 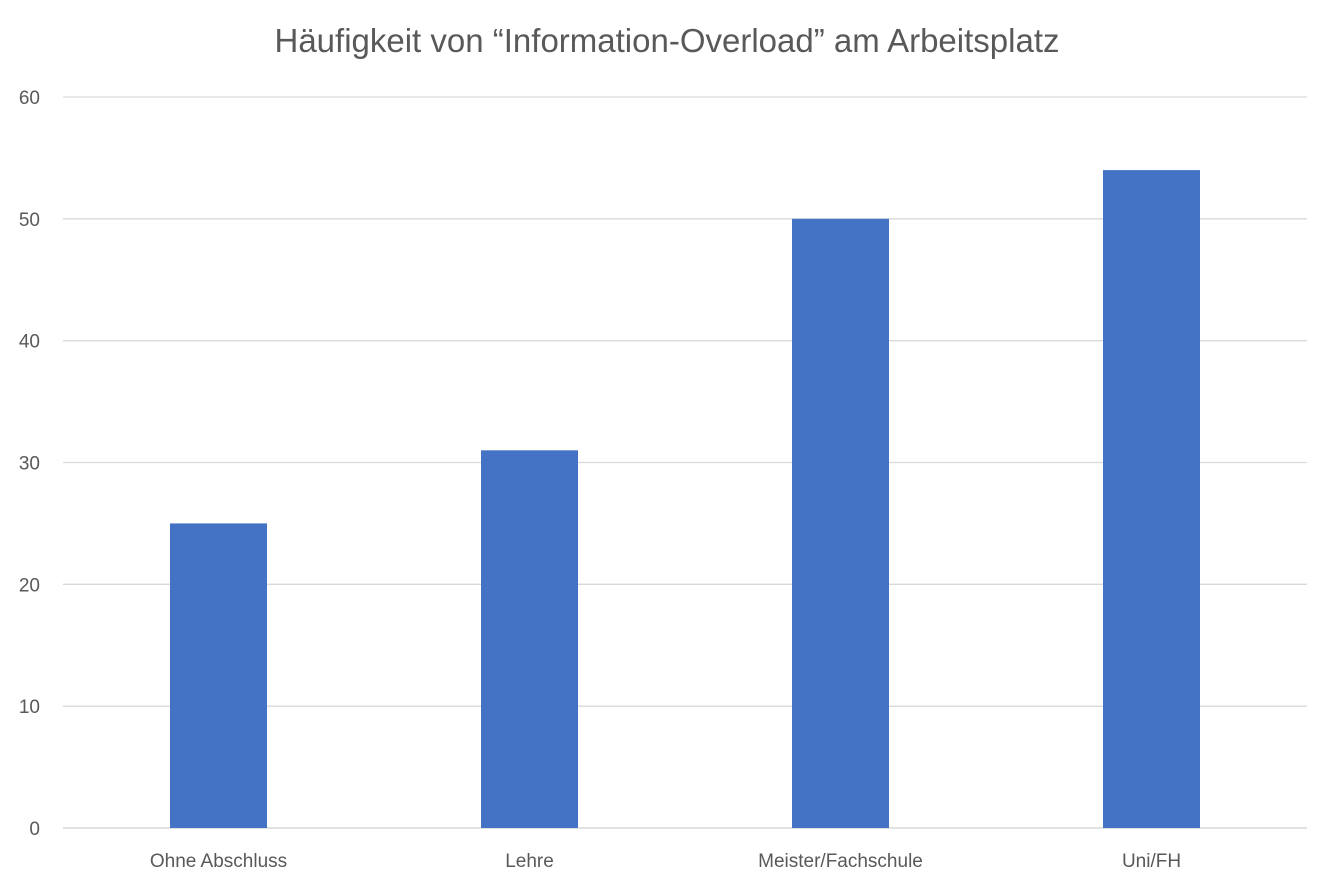 I want to click on y-tick-label: 30, so click(x=29, y=464).